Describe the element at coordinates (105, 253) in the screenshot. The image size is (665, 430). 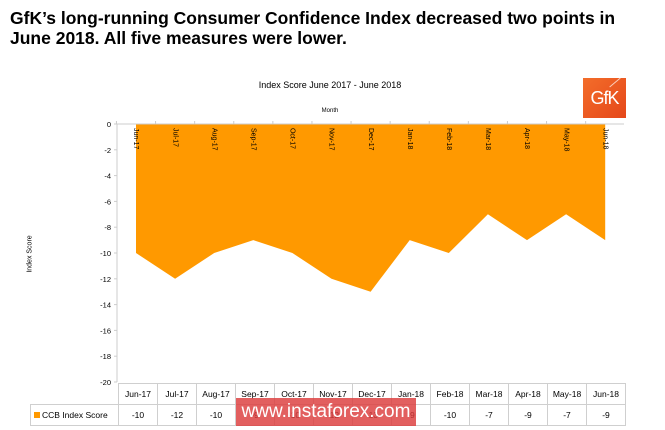
I see `y-tick-label: -10` at that location.